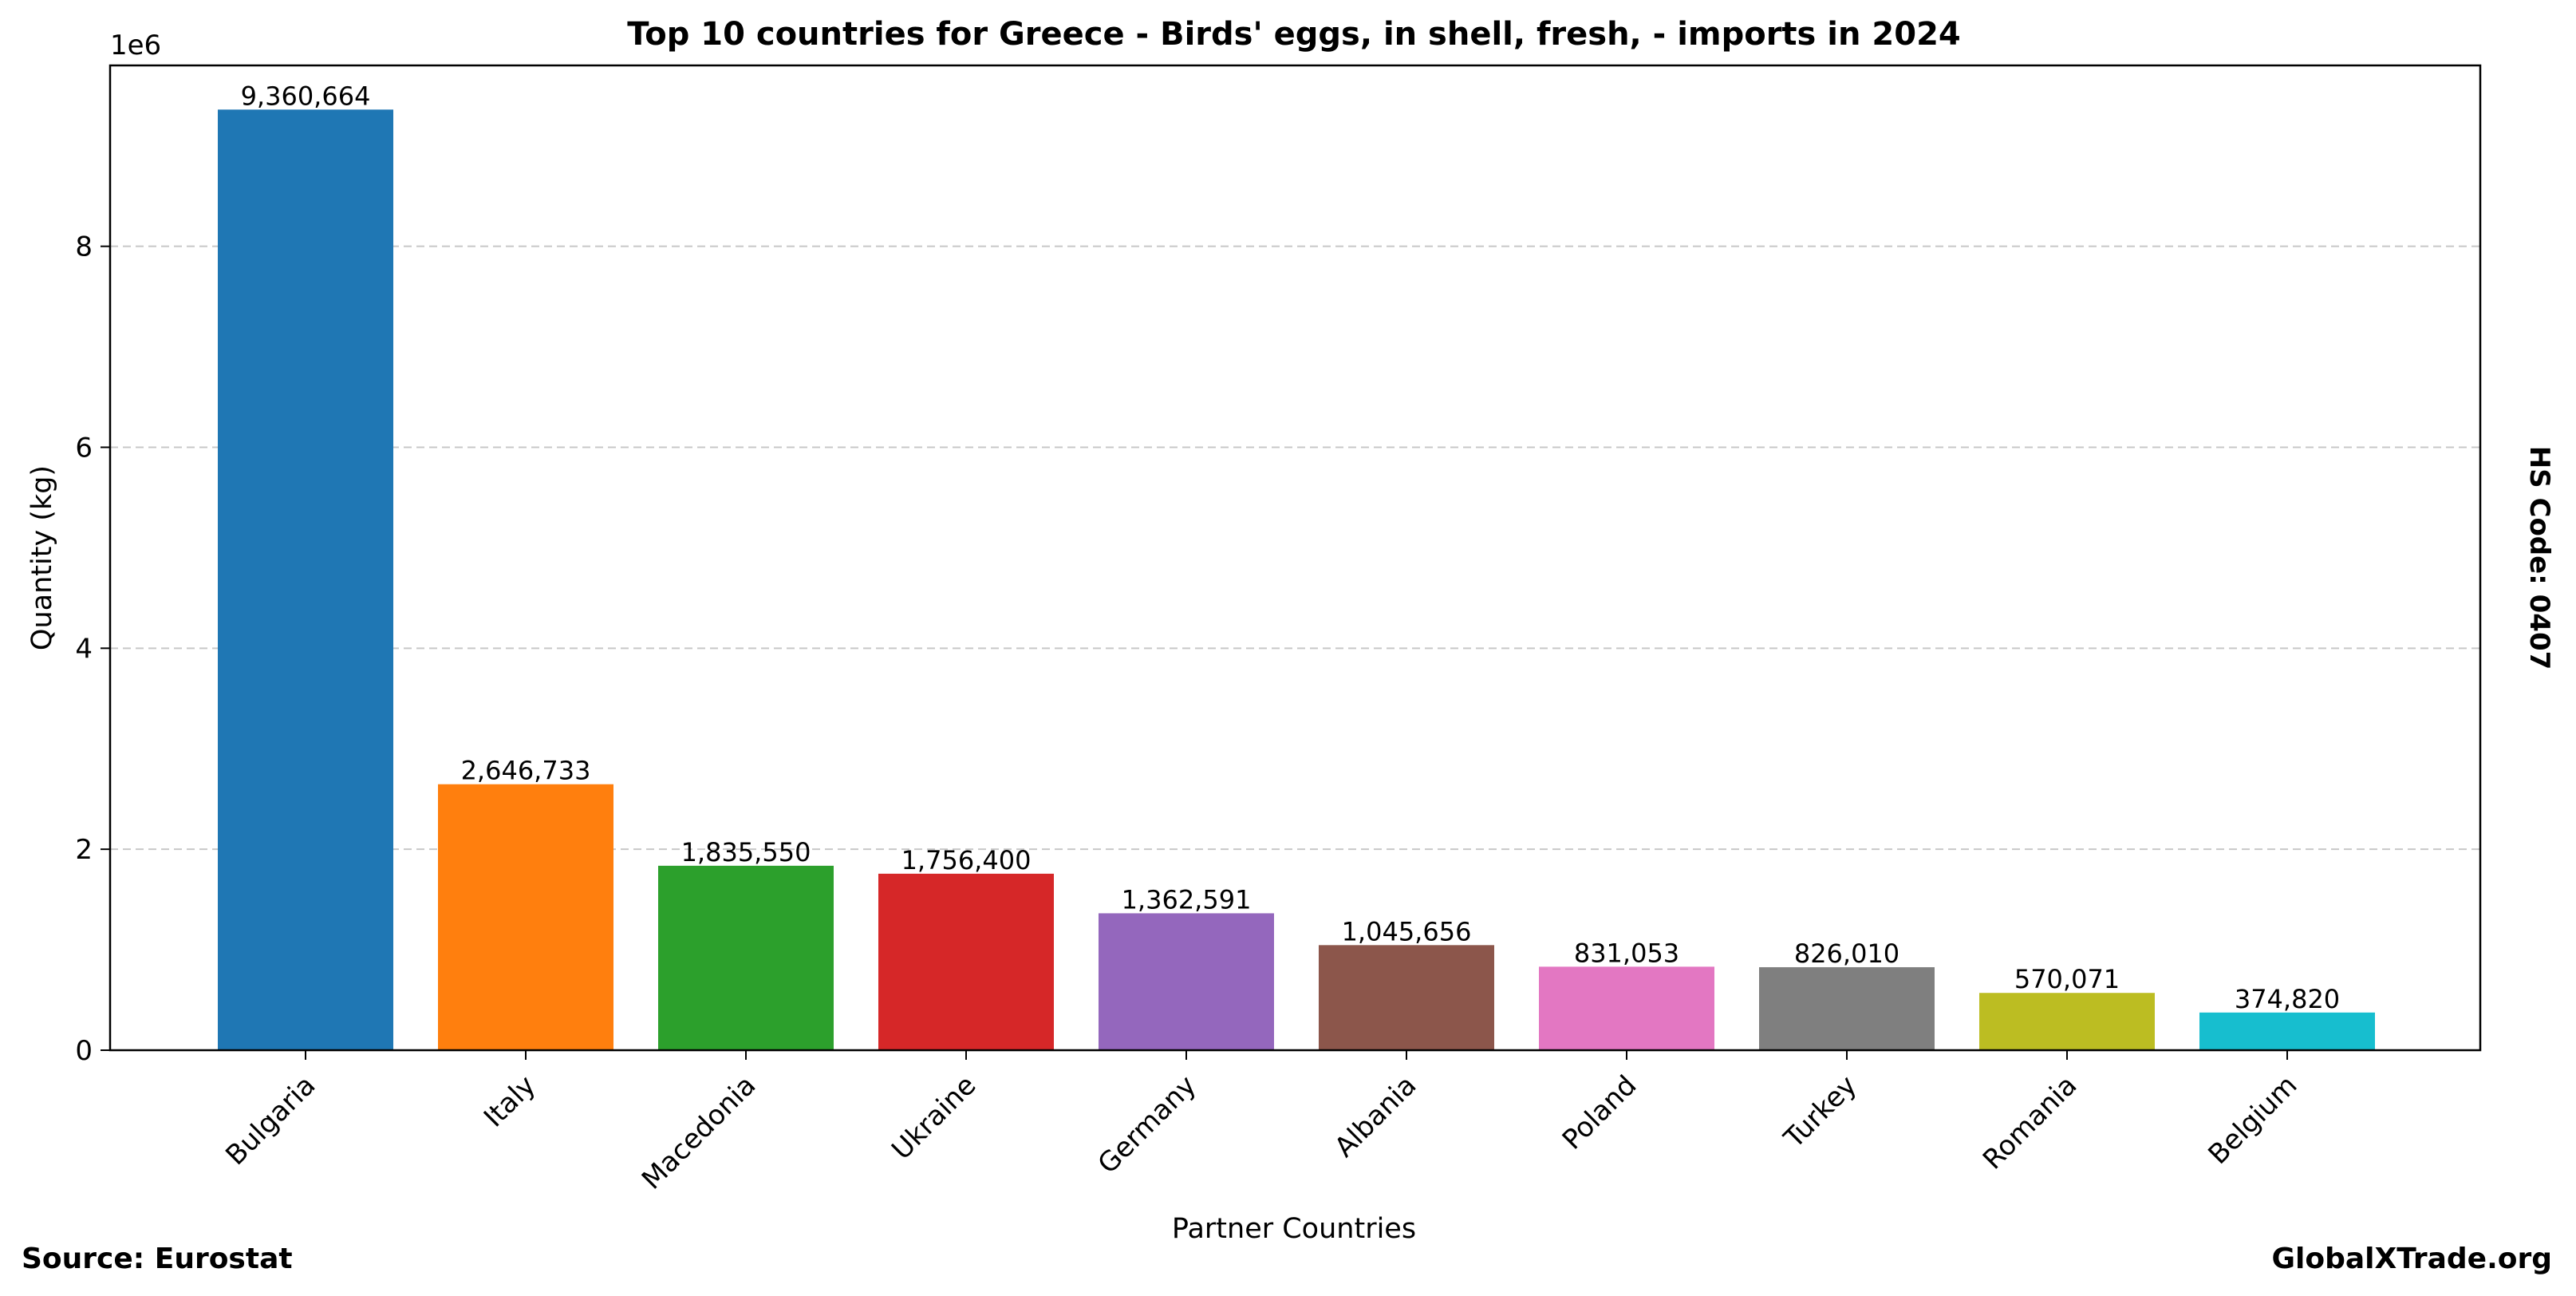 The image size is (2576, 1296). I want to click on y-tick-label: 8, so click(84, 247).